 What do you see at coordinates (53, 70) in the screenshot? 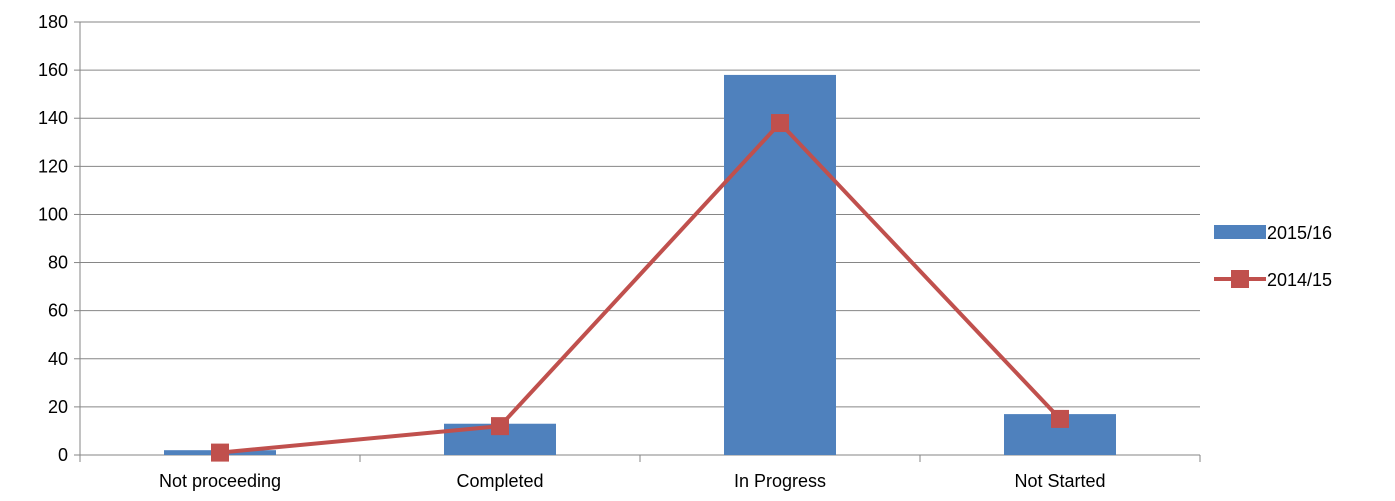
I see `y-tick-label: 160` at bounding box center [53, 70].